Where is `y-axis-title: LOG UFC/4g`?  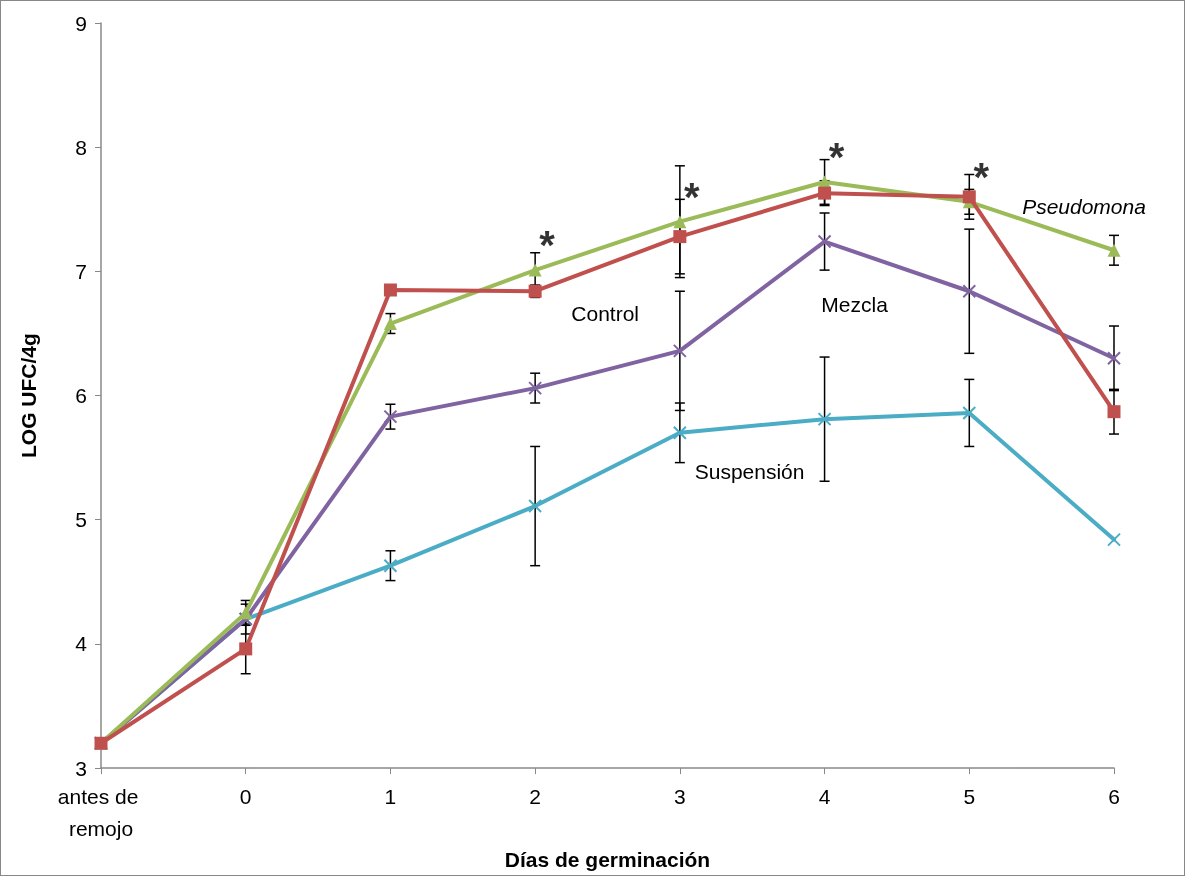 y-axis-title: LOG UFC/4g is located at coordinates (28, 395).